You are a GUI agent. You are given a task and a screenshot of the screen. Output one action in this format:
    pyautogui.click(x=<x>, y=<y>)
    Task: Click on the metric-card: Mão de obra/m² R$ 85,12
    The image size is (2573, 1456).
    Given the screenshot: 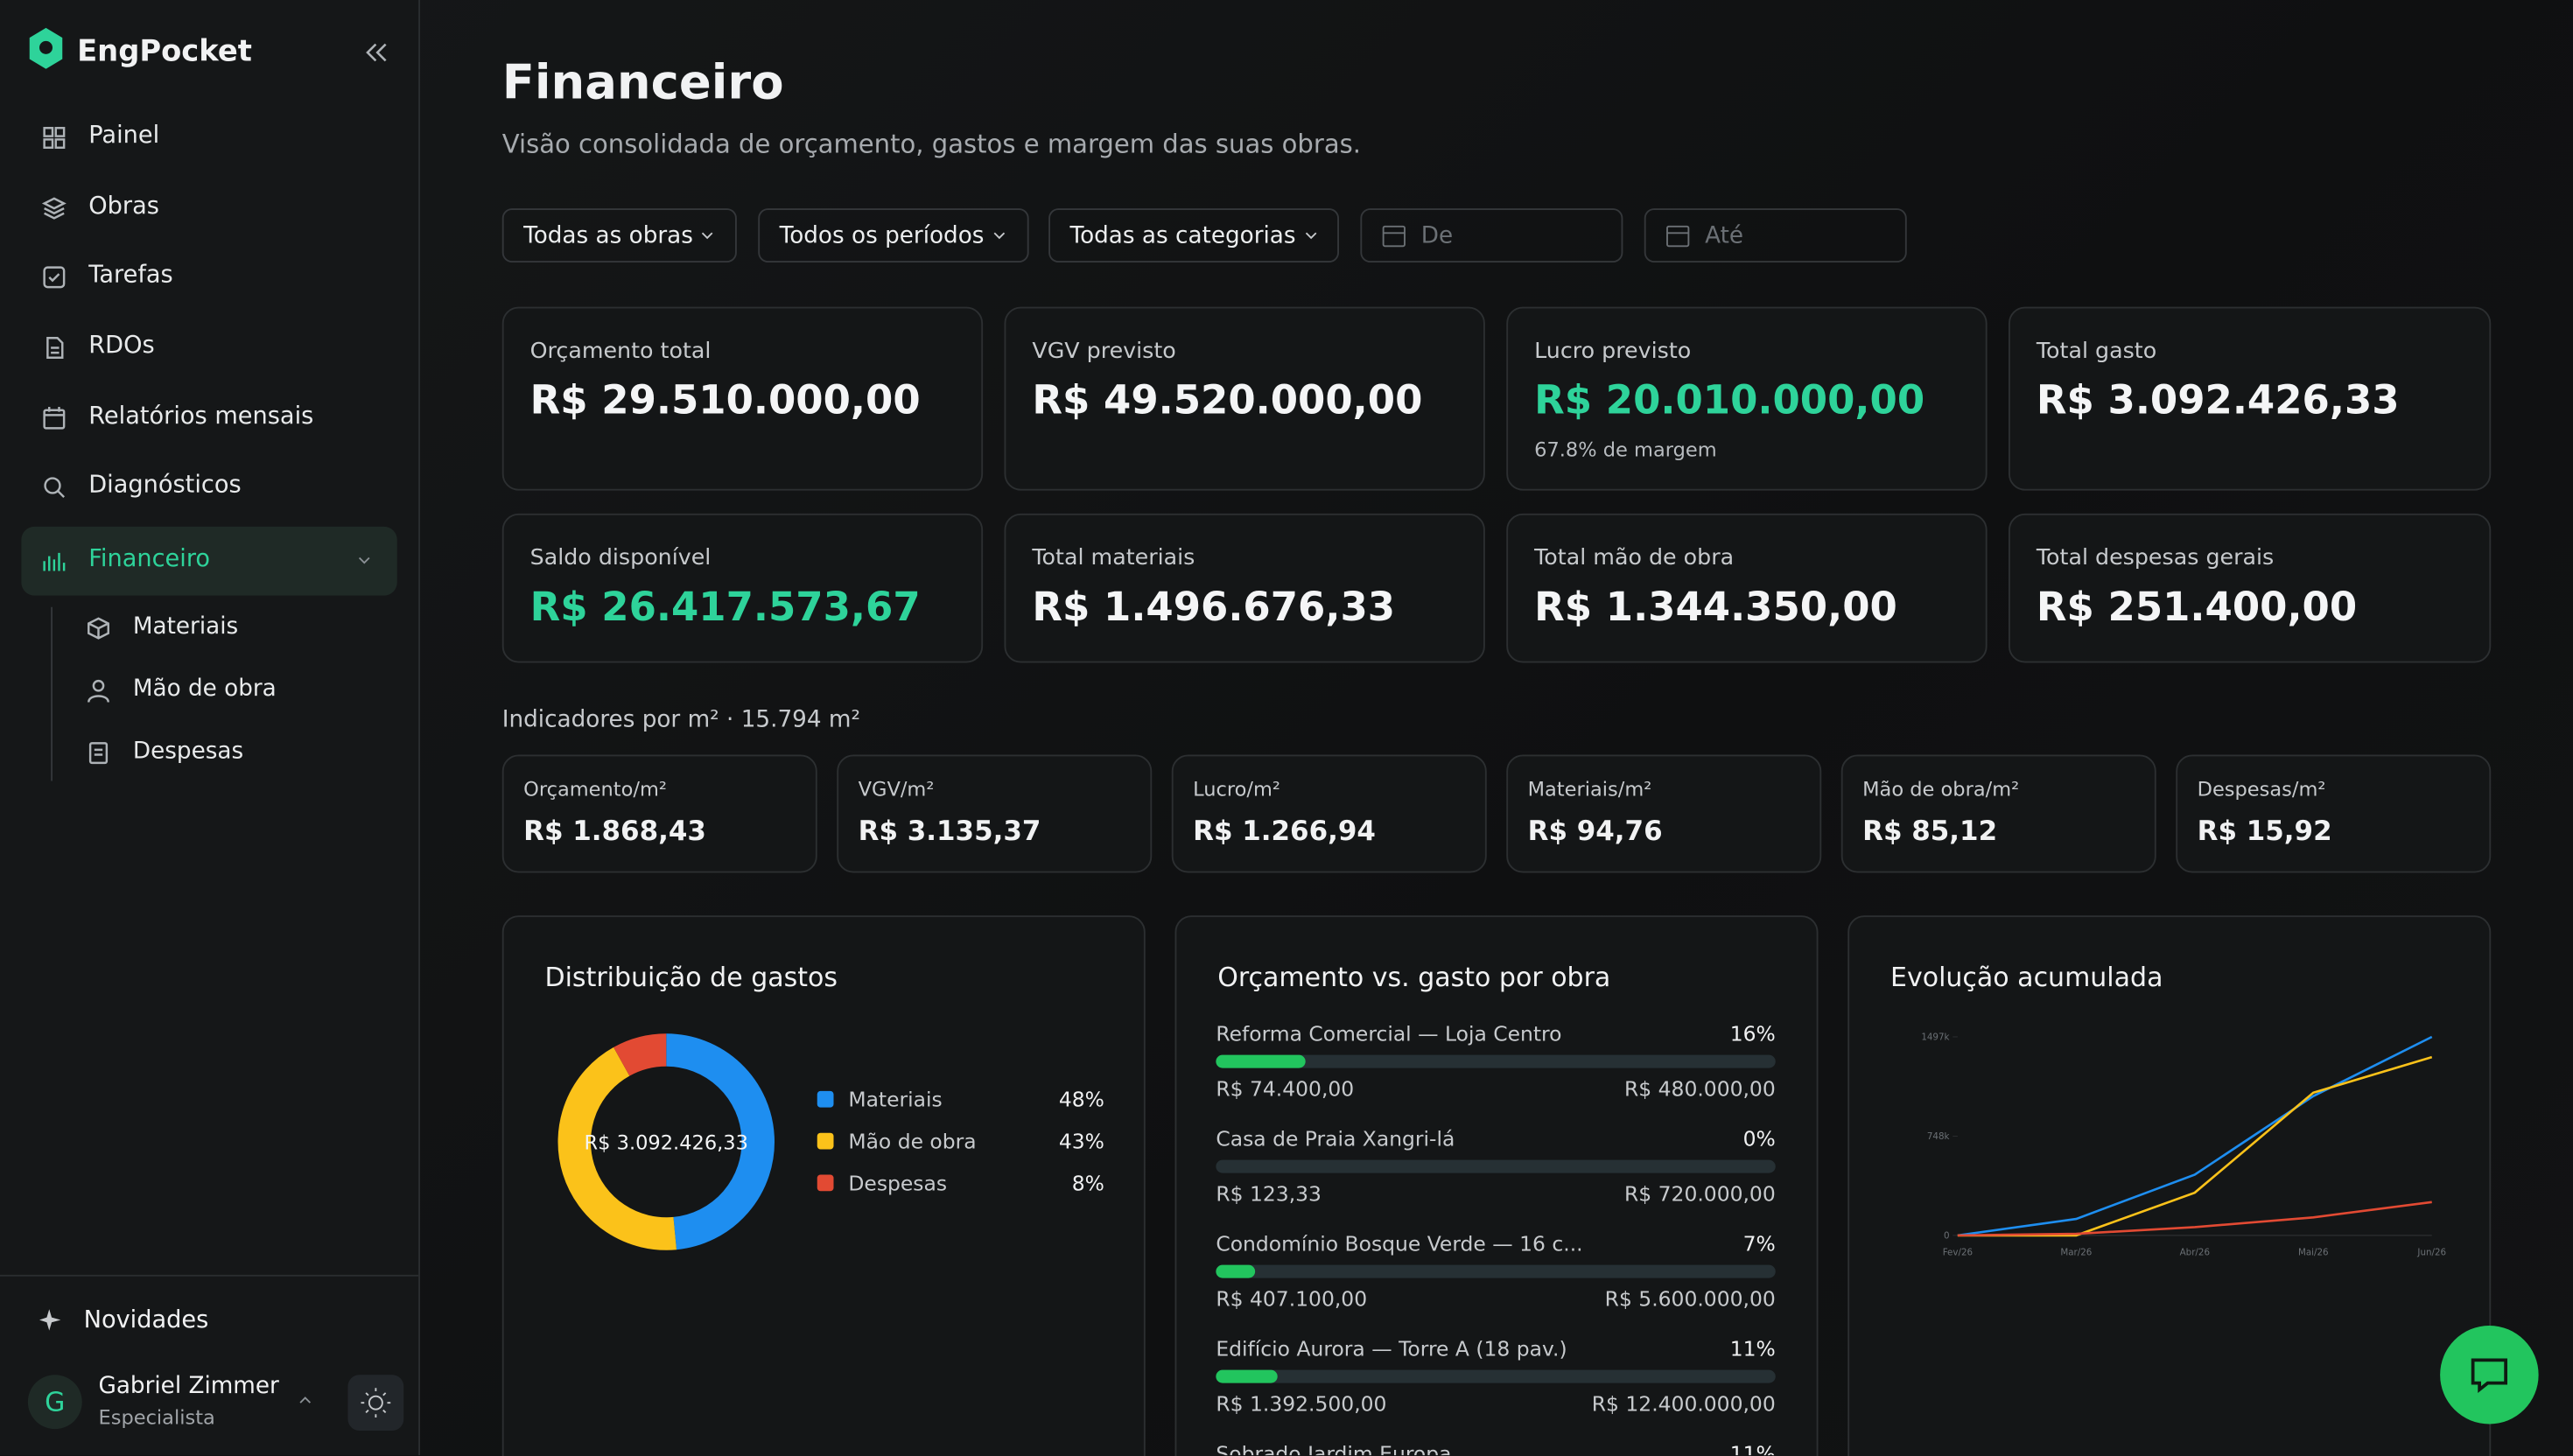 What is the action you would take?
    pyautogui.click(x=1998, y=813)
    